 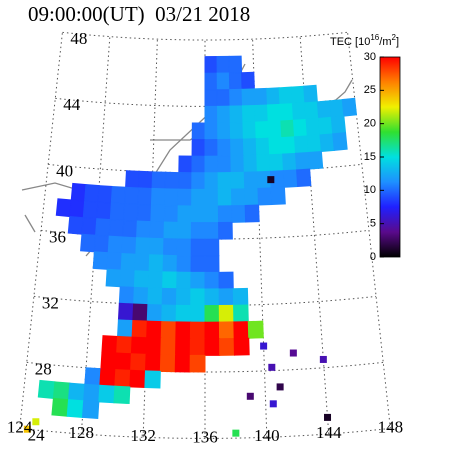 What do you see at coordinates (82, 432) in the screenshot?
I see `lon-label: 128` at bounding box center [82, 432].